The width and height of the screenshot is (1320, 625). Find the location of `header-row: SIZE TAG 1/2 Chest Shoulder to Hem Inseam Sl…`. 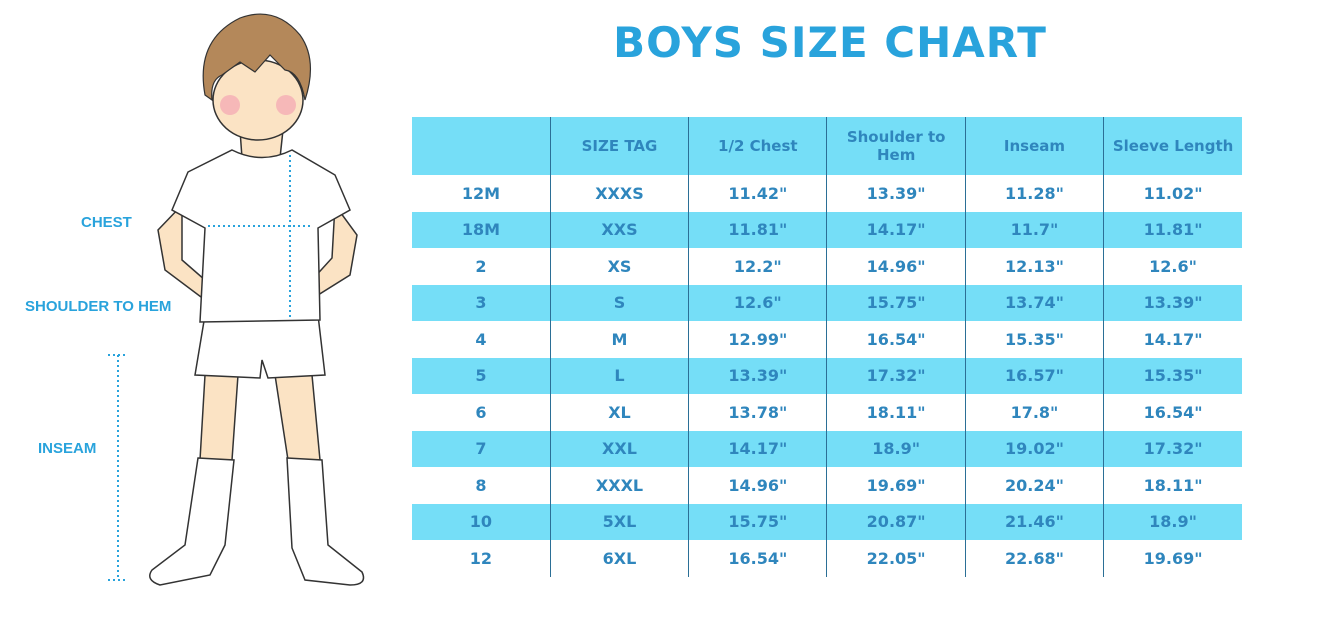

header-row: SIZE TAG 1/2 Chest Shoulder to Hem Inseam Sl… is located at coordinates (827, 146).